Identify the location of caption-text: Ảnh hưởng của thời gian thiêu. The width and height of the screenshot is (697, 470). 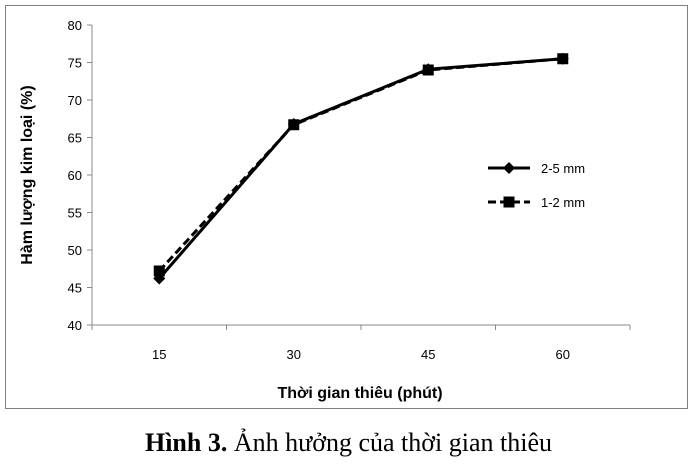
(390, 442).